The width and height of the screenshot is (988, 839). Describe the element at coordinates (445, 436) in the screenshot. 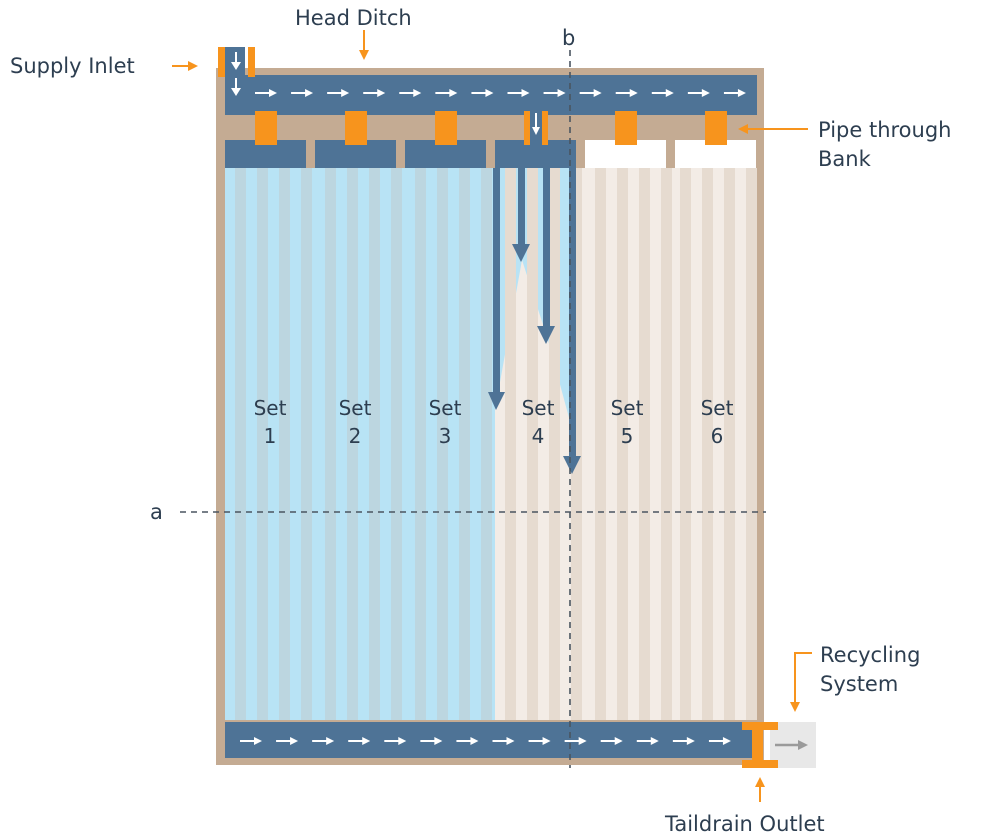

I see `set-3-label-number: 3` at that location.